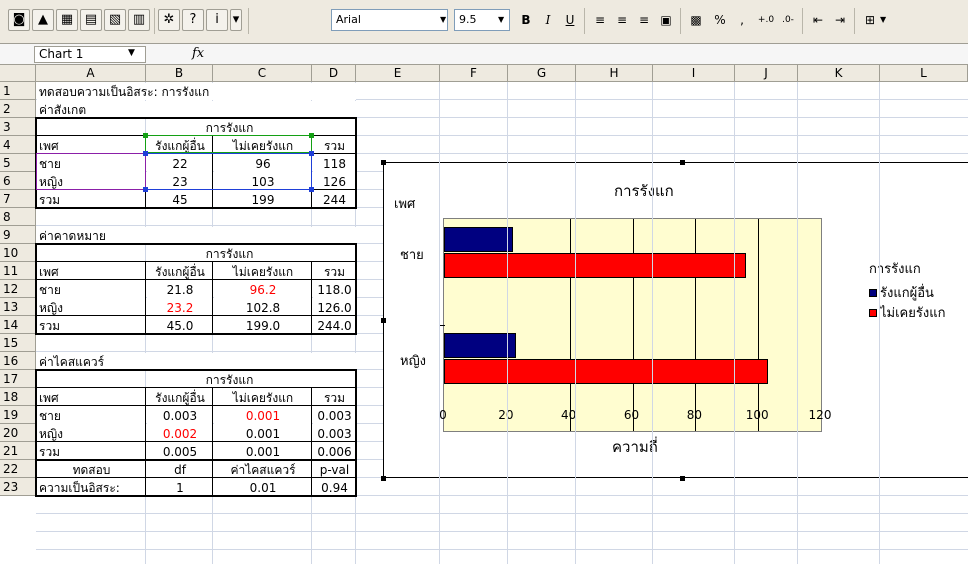 This screenshot has height=564, width=968. I want to click on currency-icon: ▩, so click(696, 20).